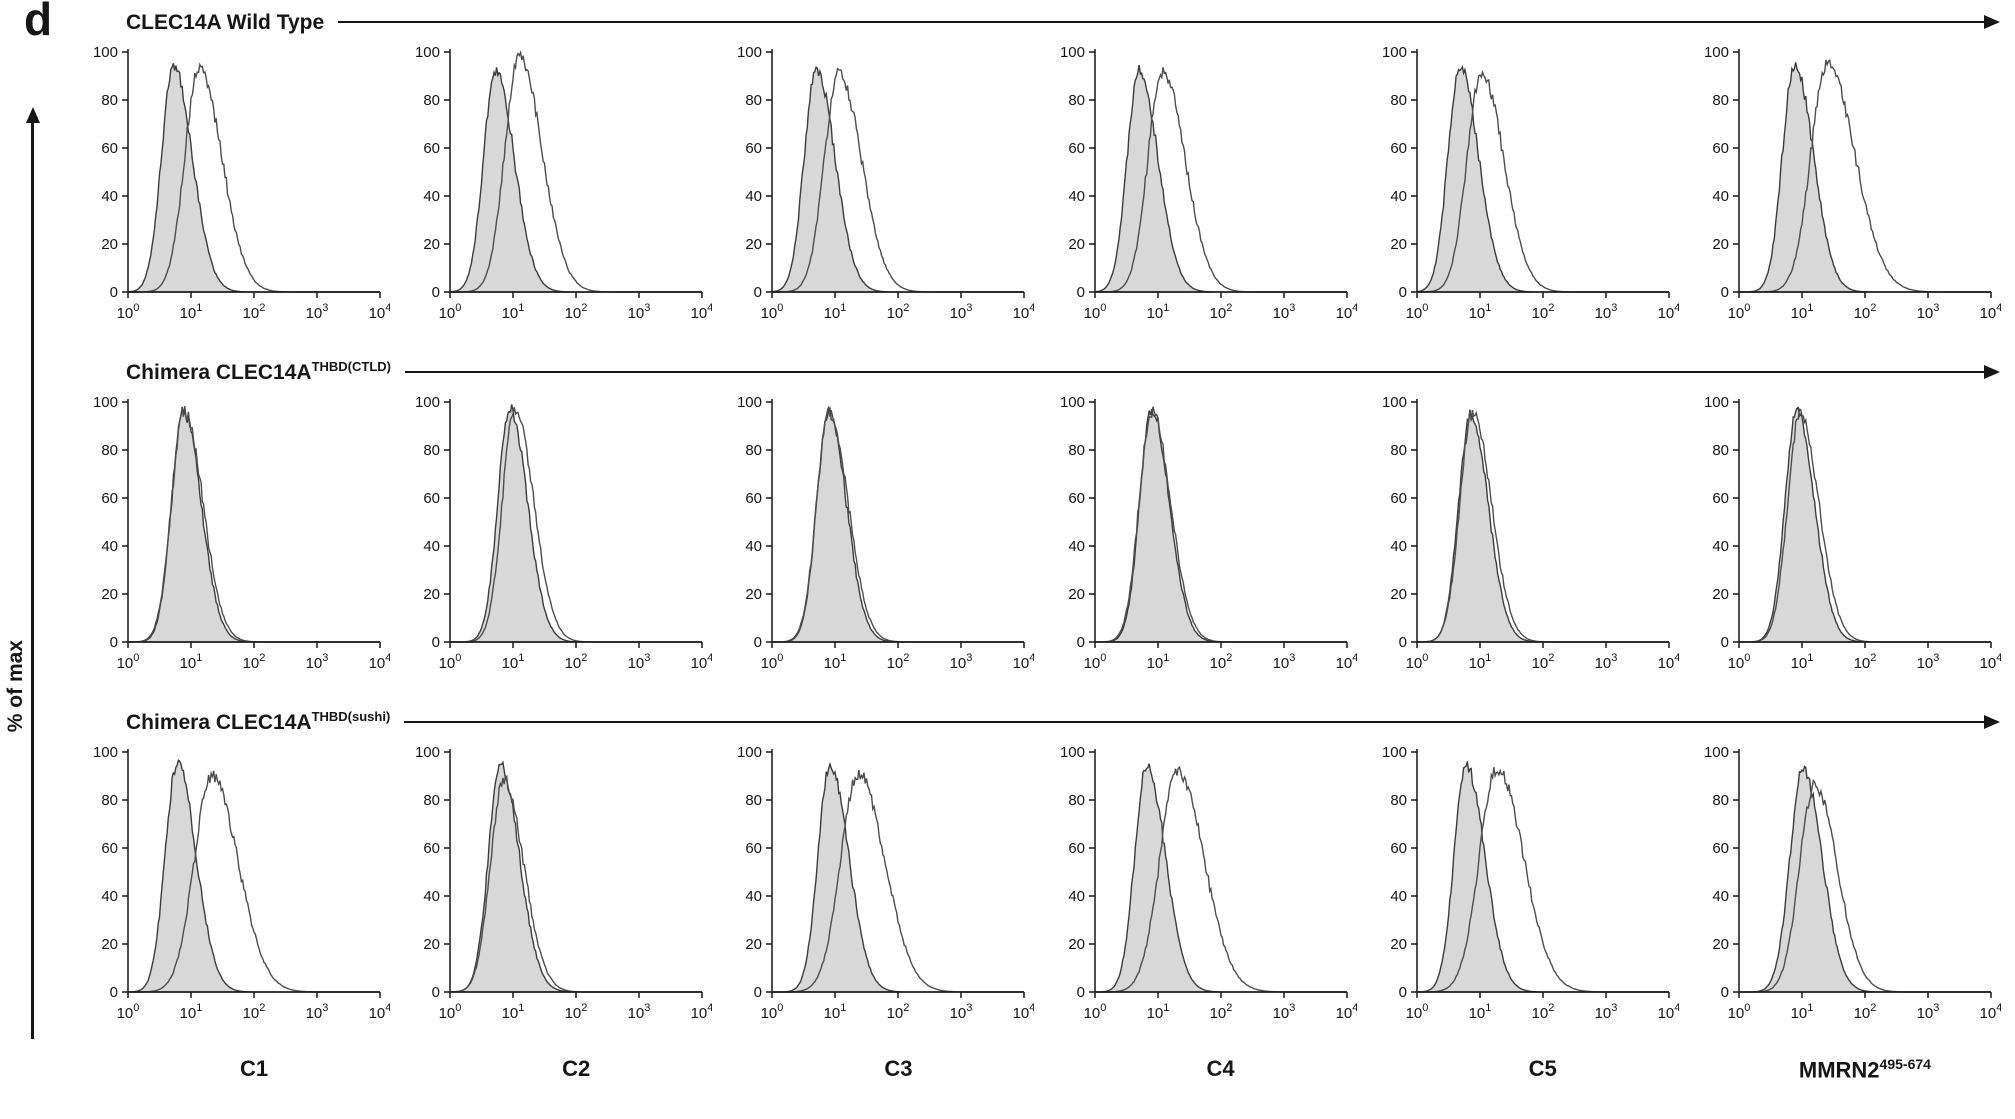  What do you see at coordinates (1220, 1068) in the screenshot?
I see `column-label-c4: C4` at bounding box center [1220, 1068].